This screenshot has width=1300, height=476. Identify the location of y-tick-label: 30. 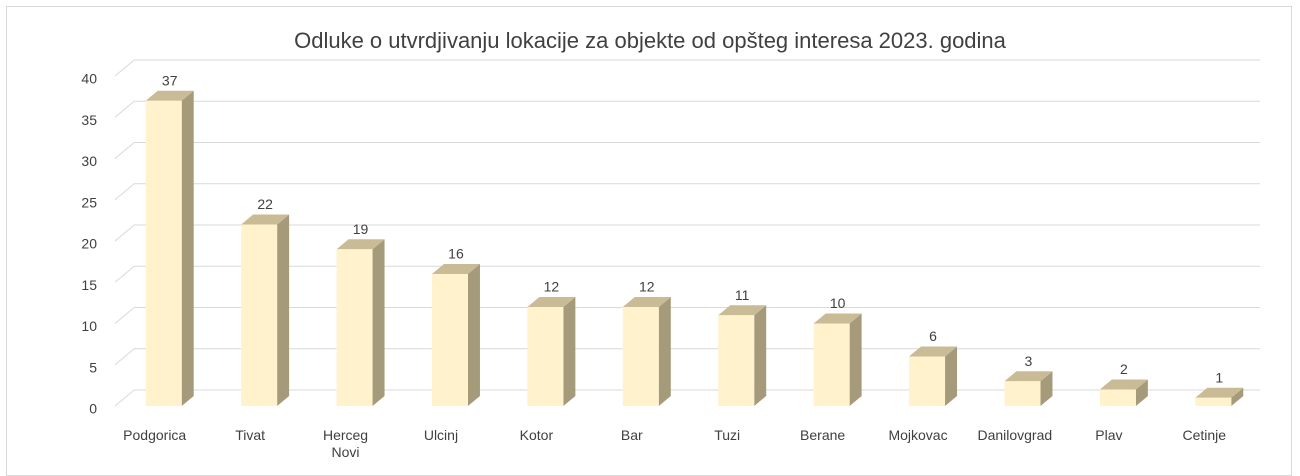
(89, 161).